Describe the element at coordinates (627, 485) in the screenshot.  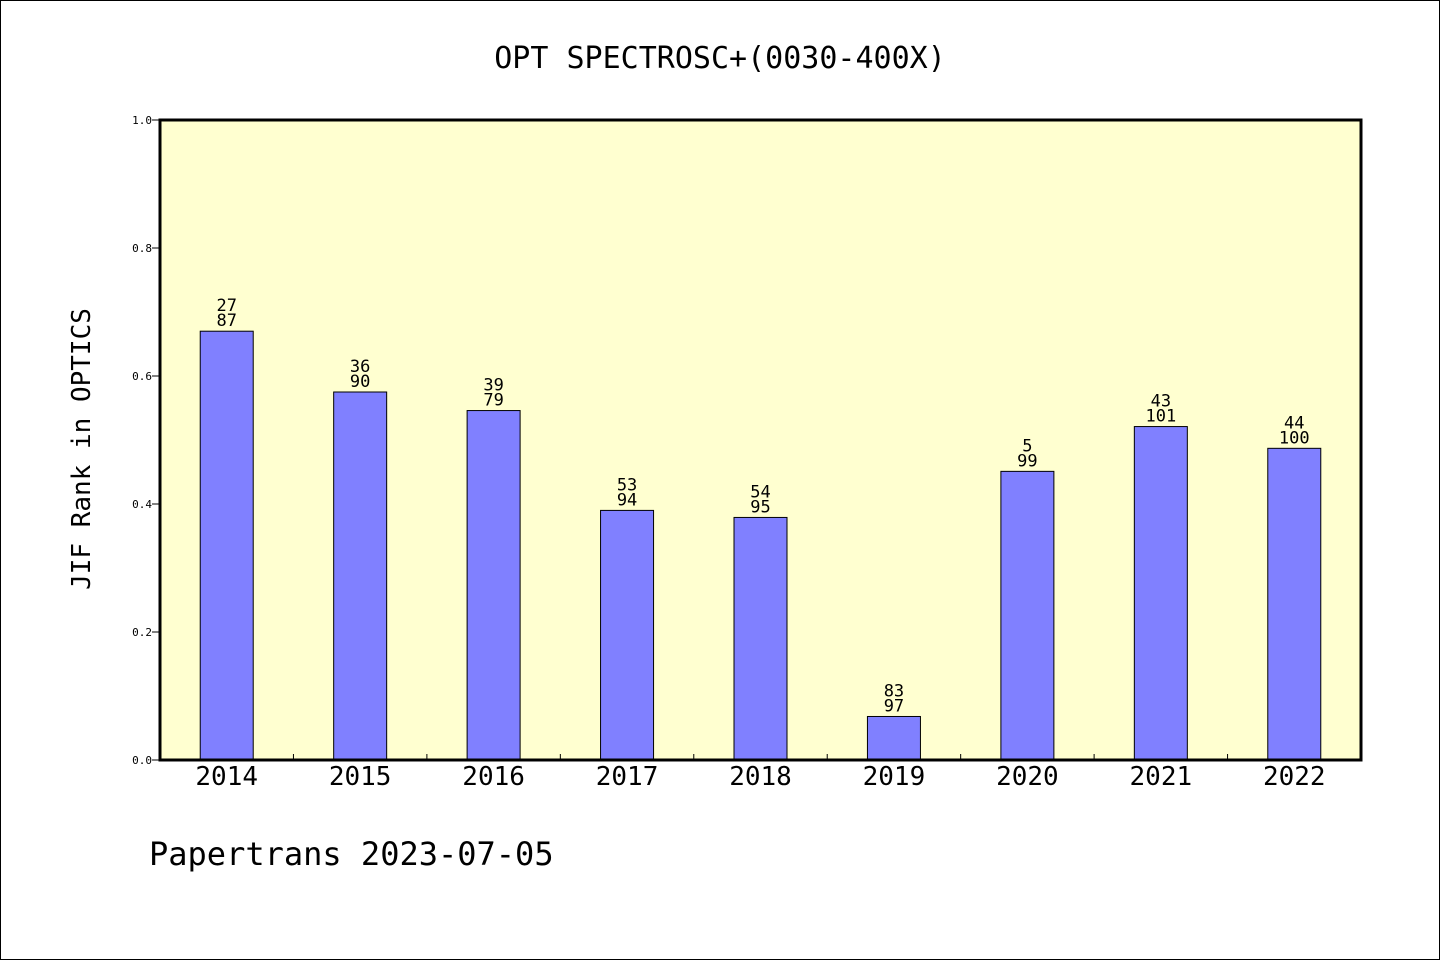
I see `rank-label-2017: 53` at that location.